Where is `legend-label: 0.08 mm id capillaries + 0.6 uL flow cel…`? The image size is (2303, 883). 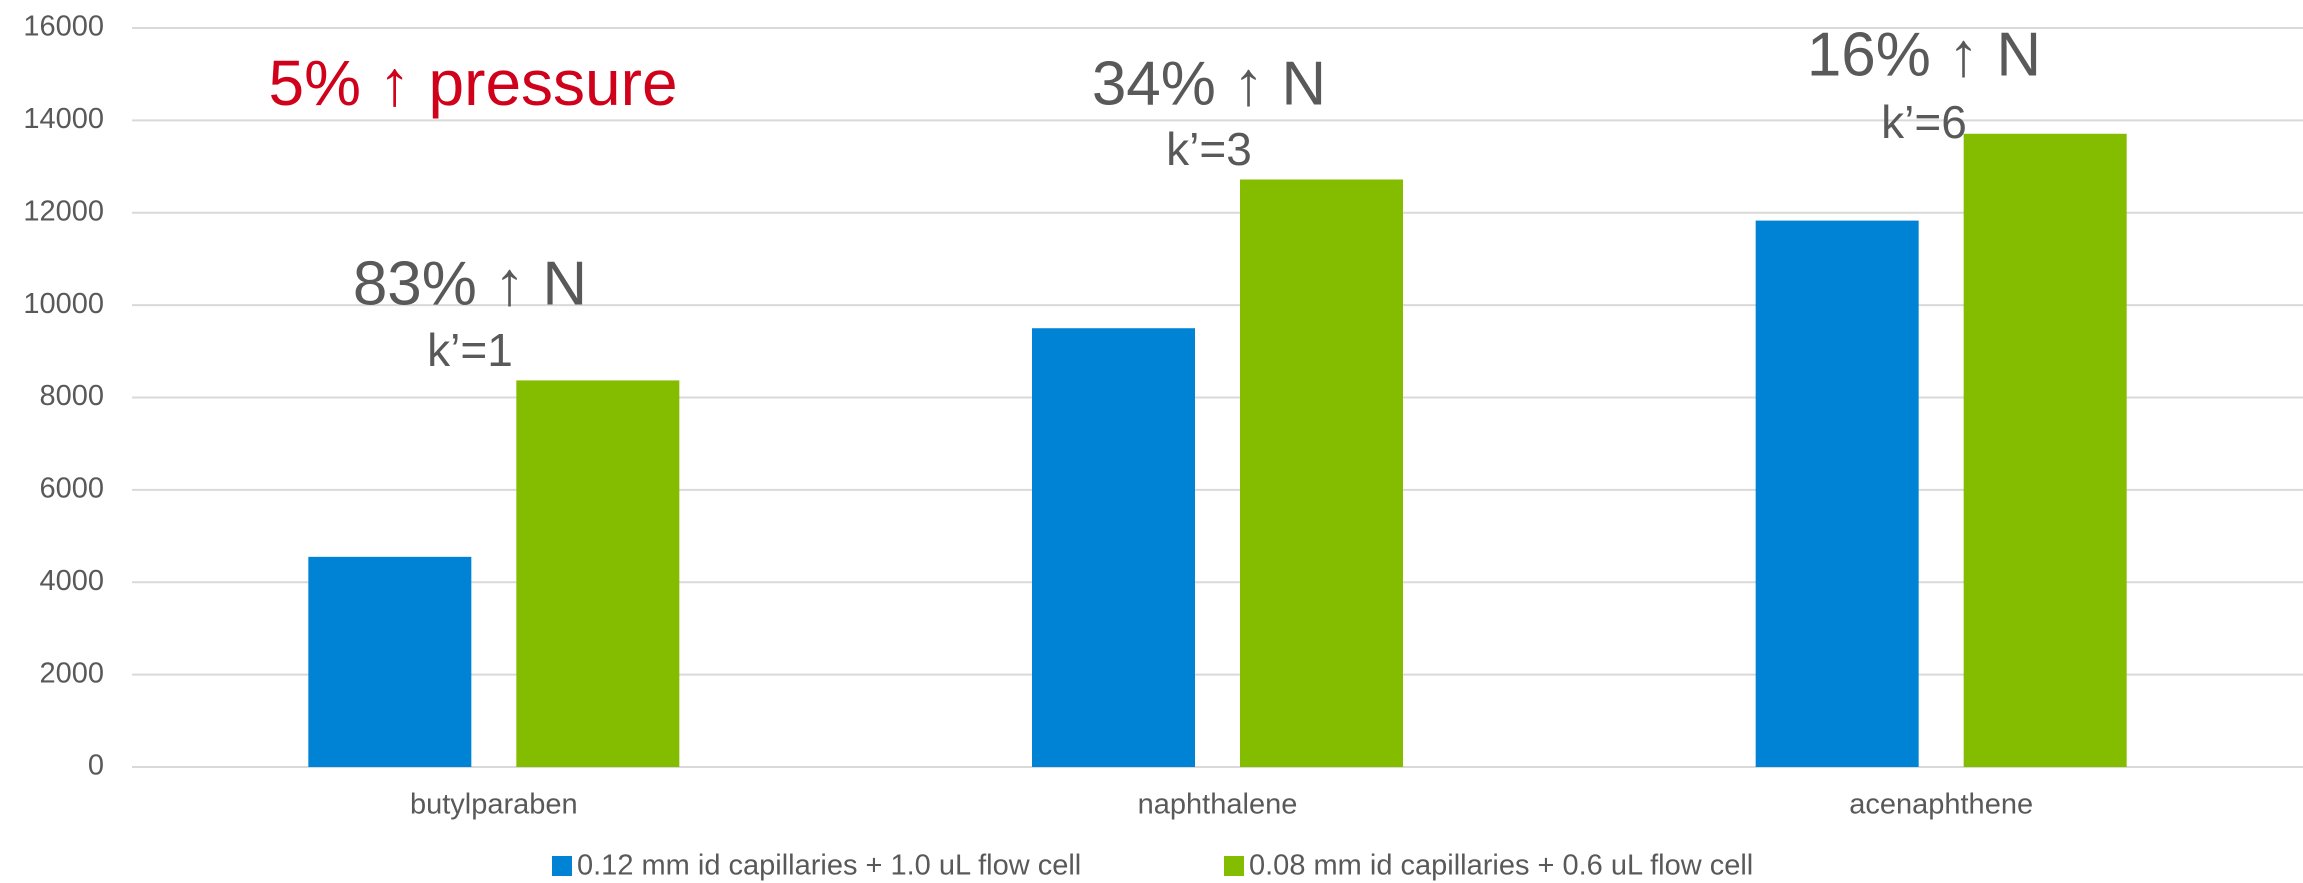 legend-label: 0.08 mm id capillaries + 0.6 uL flow cel… is located at coordinates (1501, 866).